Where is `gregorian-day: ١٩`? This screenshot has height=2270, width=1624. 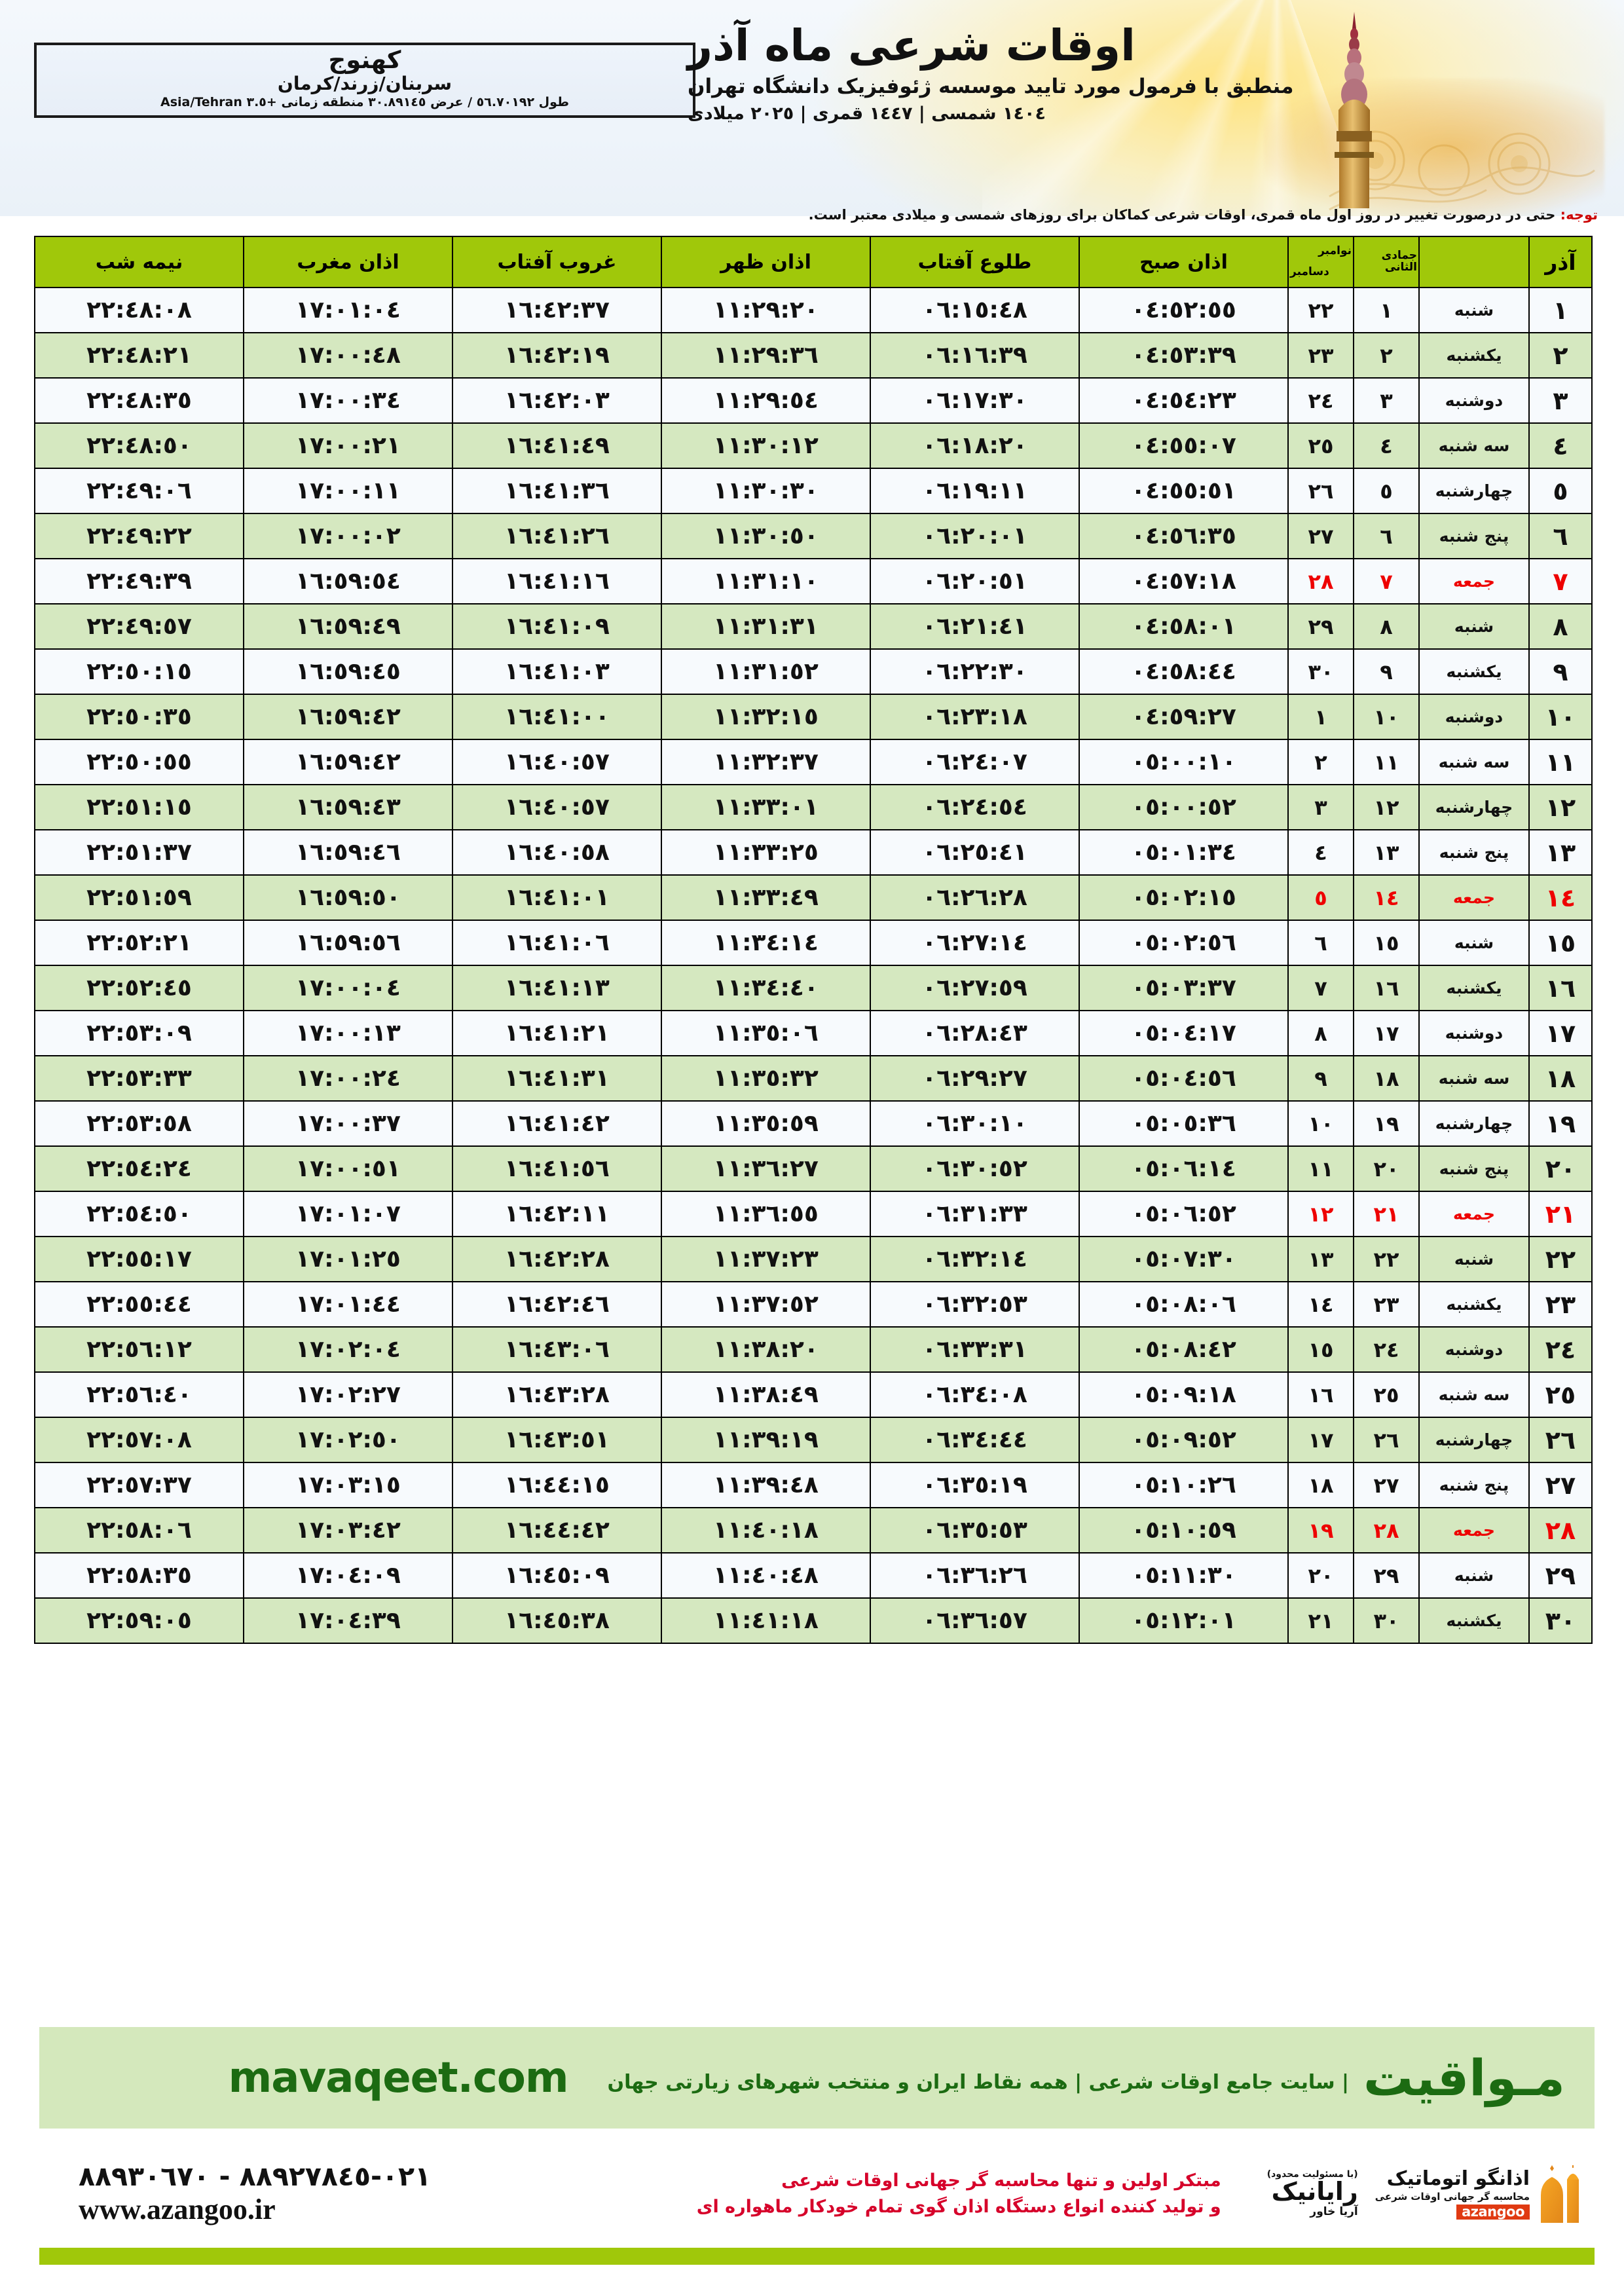 gregorian-day: ١٩ is located at coordinates (1320, 1530).